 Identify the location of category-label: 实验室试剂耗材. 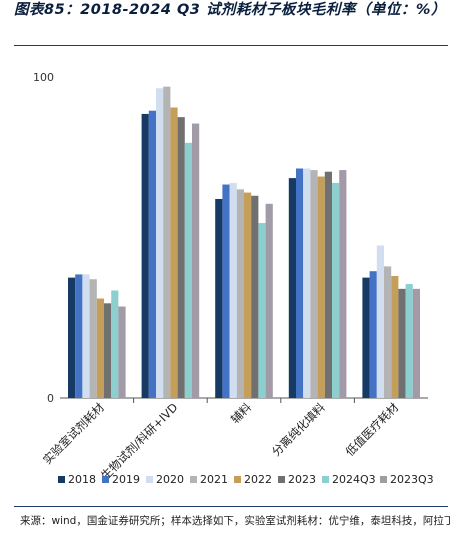
(73, 433).